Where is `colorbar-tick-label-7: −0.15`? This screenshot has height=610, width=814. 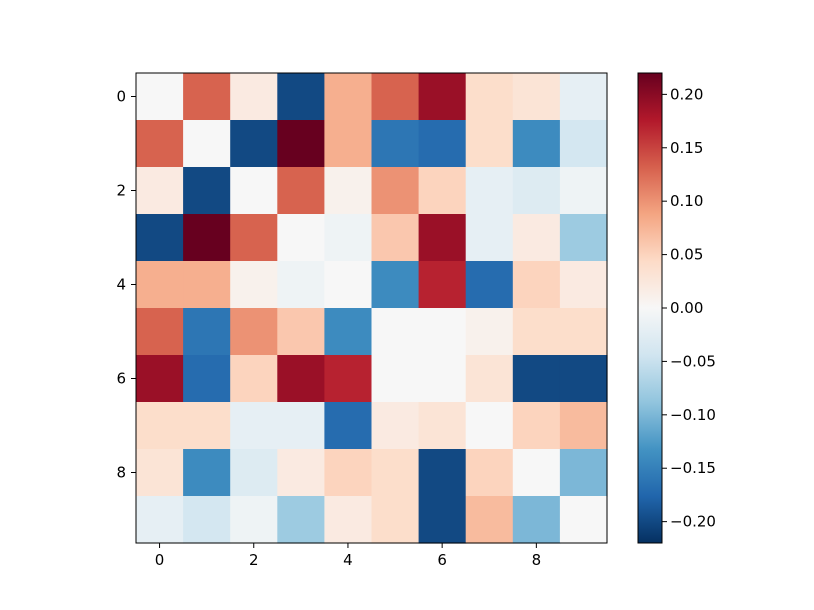
colorbar-tick-label-7: −0.15 is located at coordinates (693, 468).